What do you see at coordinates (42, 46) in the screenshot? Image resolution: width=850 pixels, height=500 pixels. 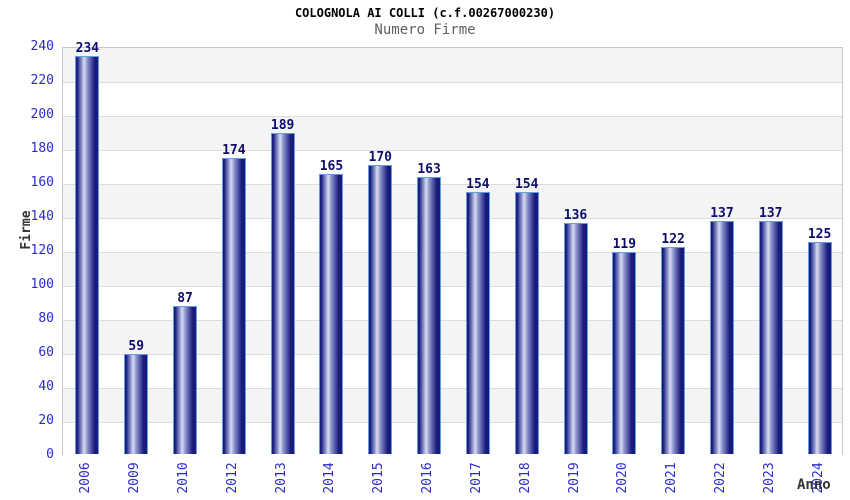 I see `y-tick-label: 240` at bounding box center [42, 46].